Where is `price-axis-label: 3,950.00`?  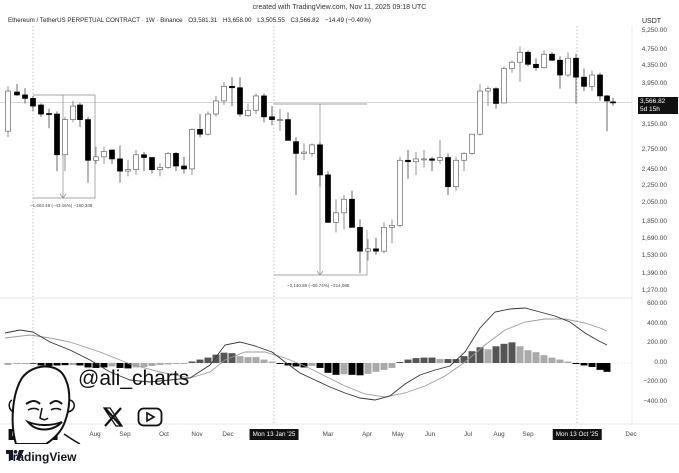 price-axis-label: 3,950.00 is located at coordinates (654, 83).